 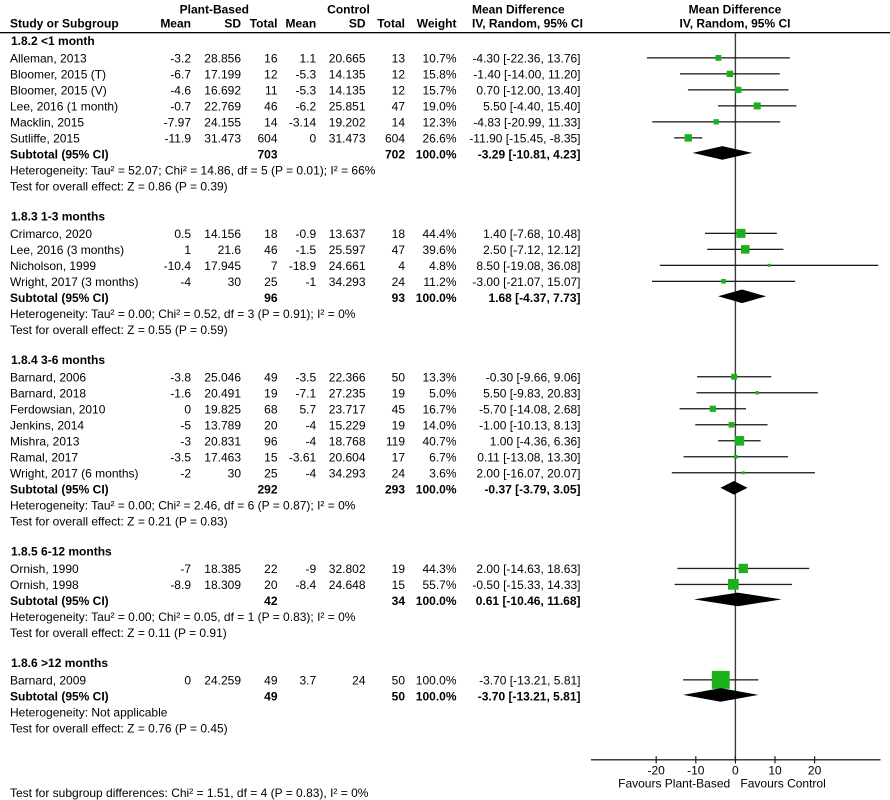 I want to click on svg-text: 17.945, so click(x=222, y=266).